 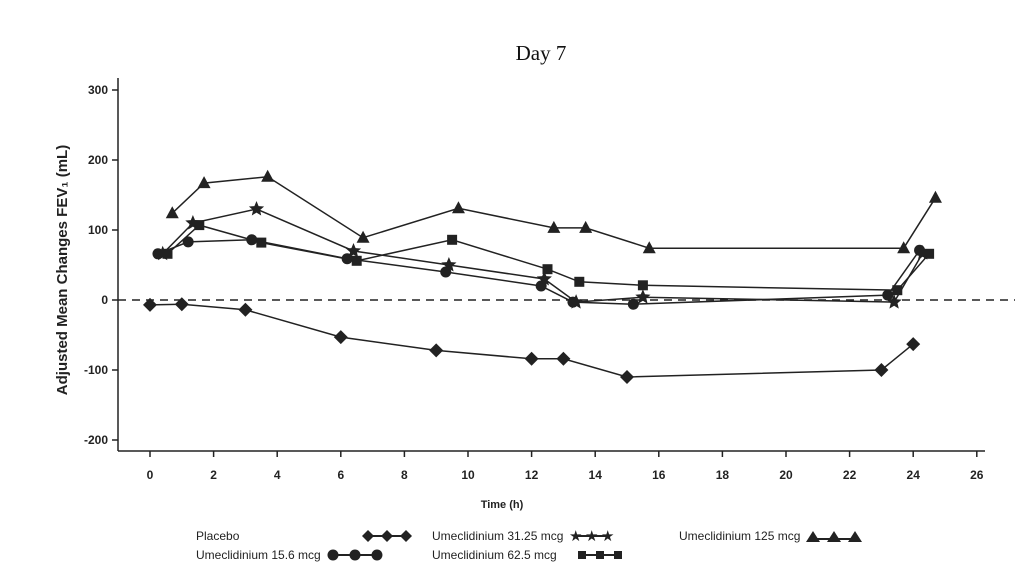 I want to click on y-axis-label: Adjusted Mean Changes FEV₁ (mL), so click(x=62, y=270).